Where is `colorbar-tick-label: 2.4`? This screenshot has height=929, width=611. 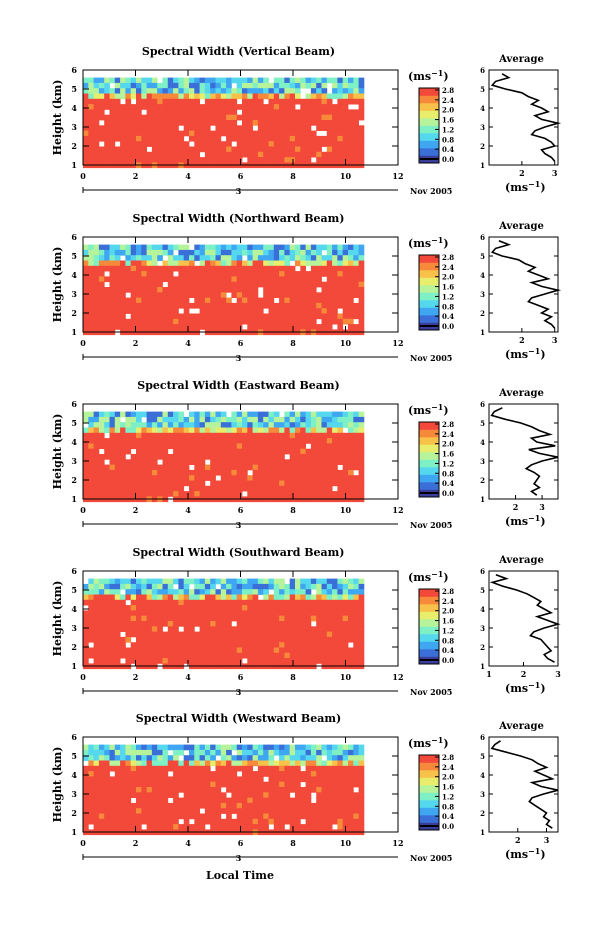
colorbar-tick-label: 2.4 is located at coordinates (448, 434).